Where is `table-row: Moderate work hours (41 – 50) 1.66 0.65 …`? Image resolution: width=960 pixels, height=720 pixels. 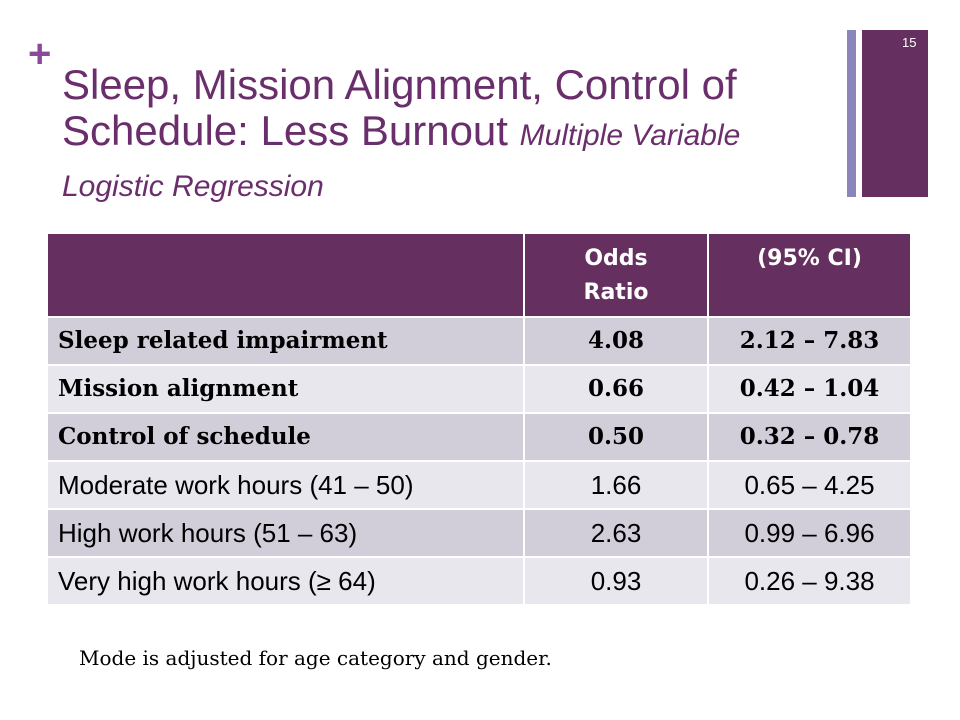 table-row: Moderate work hours (41 – 50) 1.66 0.65 … is located at coordinates (479, 485).